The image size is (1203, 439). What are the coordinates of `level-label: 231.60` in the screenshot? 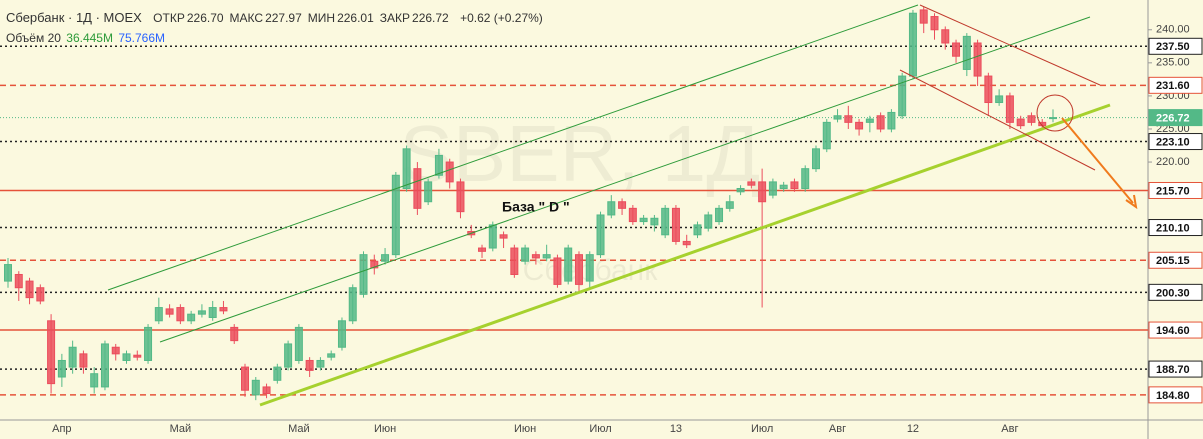 It's located at (1173, 86).